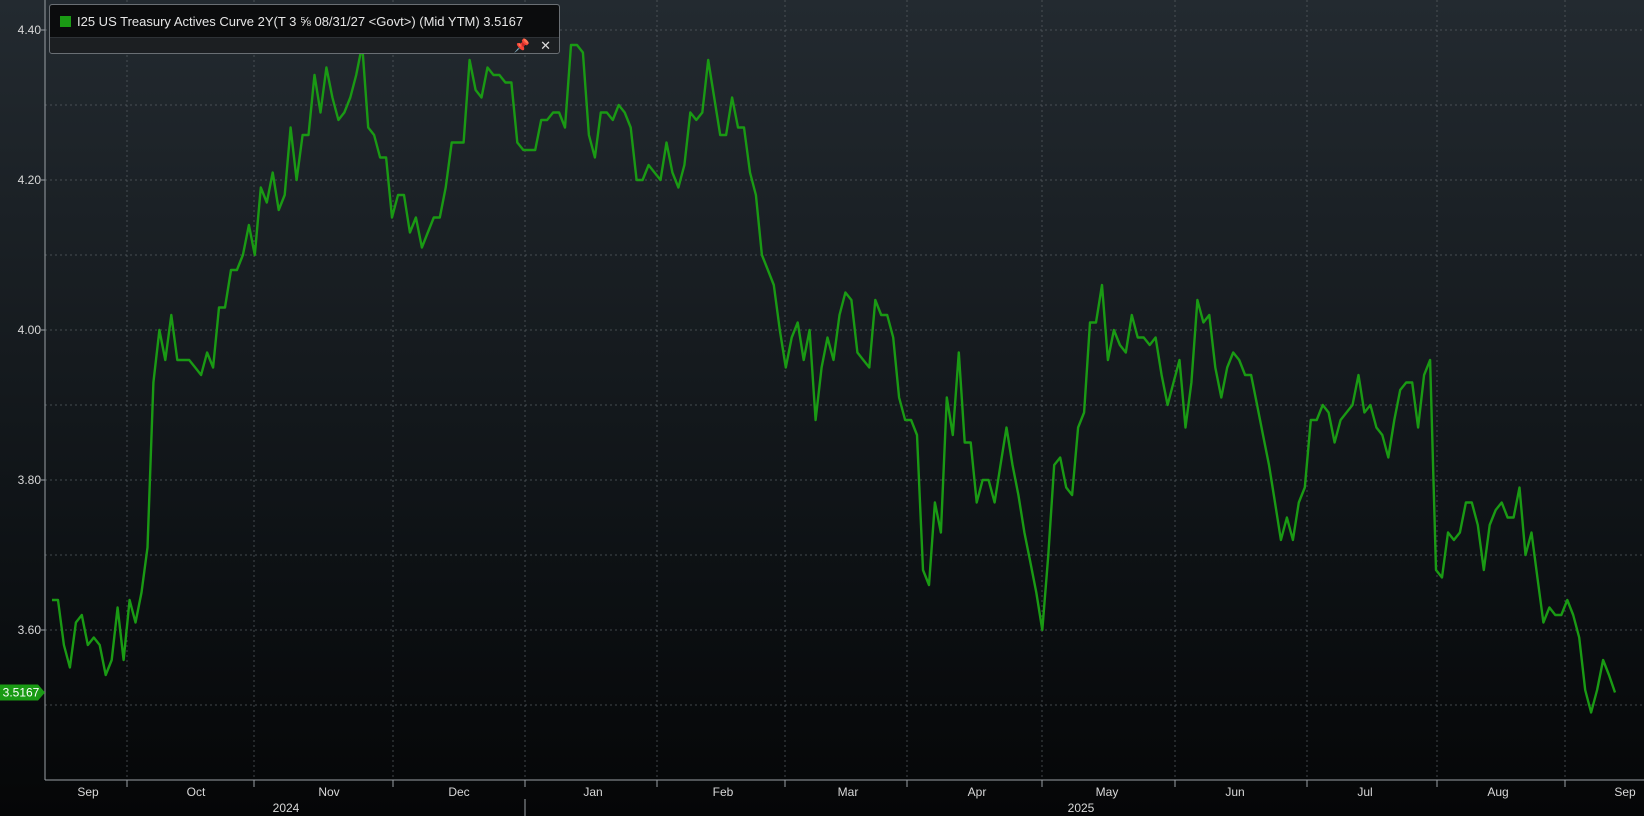 The image size is (1644, 816). What do you see at coordinates (848, 792) in the screenshot?
I see `x-month-label: Mar` at bounding box center [848, 792].